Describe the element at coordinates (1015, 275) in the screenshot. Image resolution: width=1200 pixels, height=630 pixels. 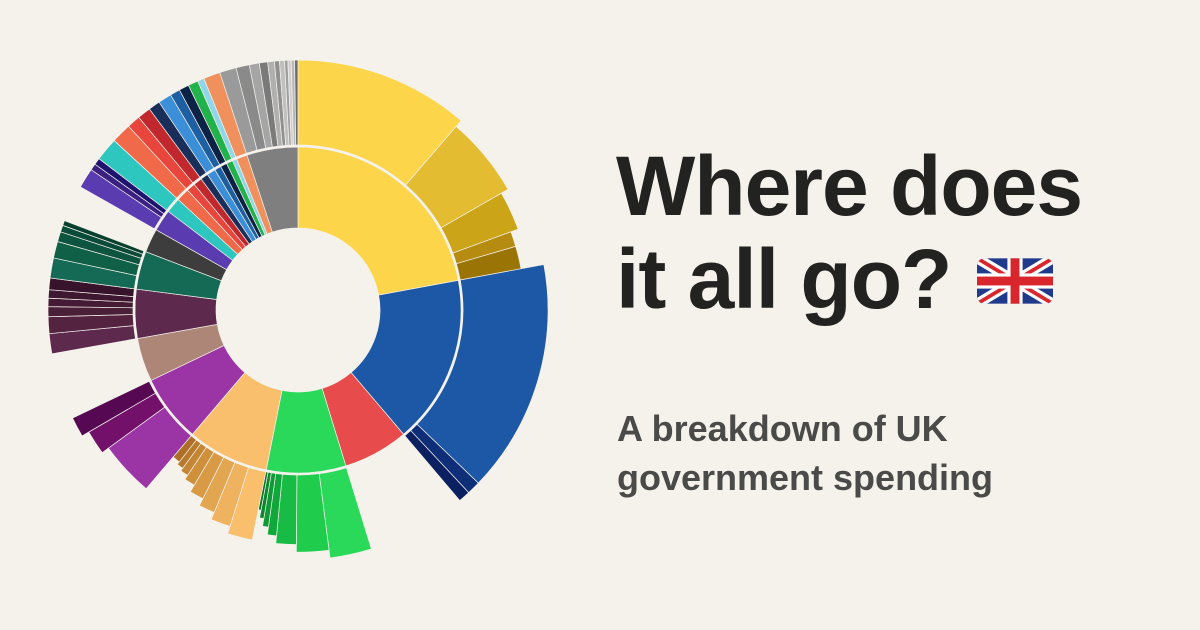
I see `uk-flag-icon` at that location.